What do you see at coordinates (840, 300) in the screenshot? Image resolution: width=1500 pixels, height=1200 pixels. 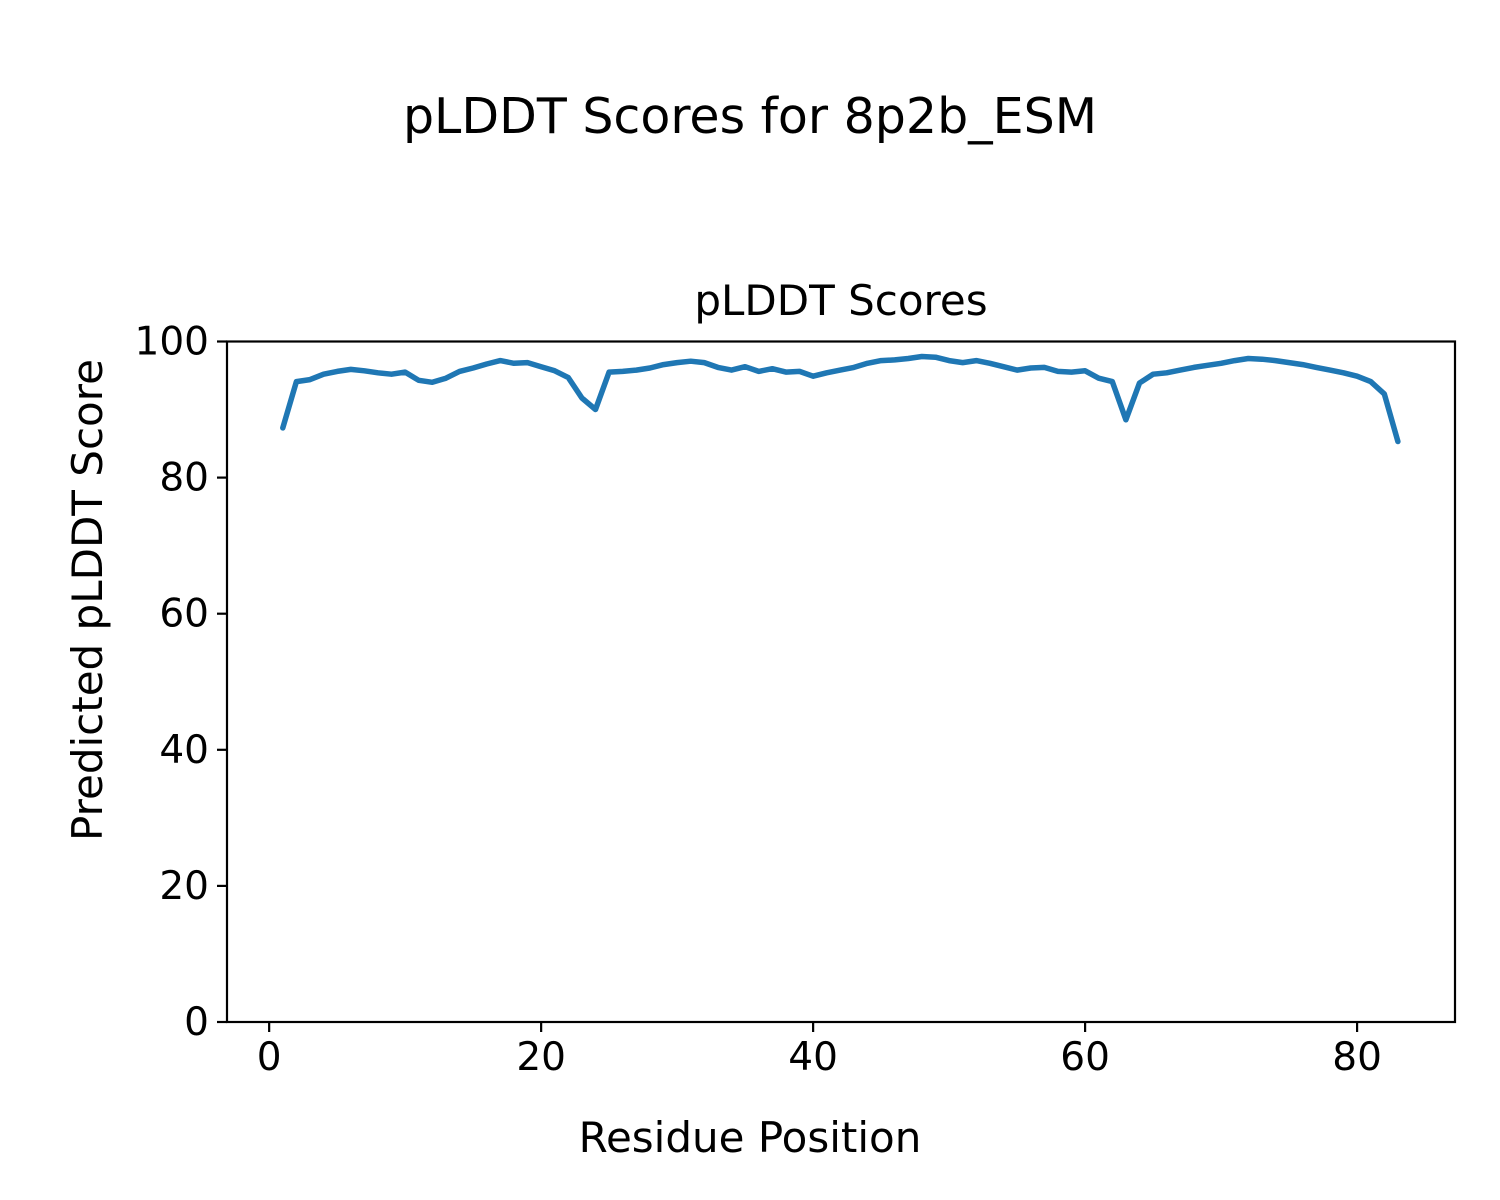 I see `chart-title: pLDDT Scores` at bounding box center [840, 300].